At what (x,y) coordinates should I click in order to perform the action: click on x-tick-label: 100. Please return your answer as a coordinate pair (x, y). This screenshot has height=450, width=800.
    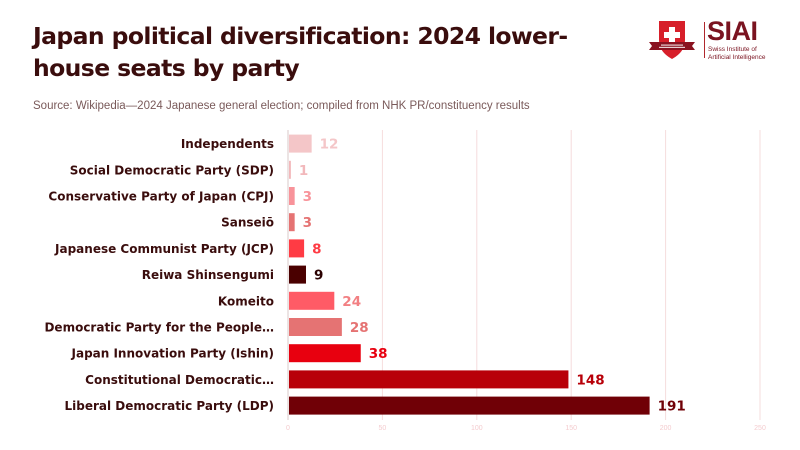
    Looking at the image, I should click on (477, 428).